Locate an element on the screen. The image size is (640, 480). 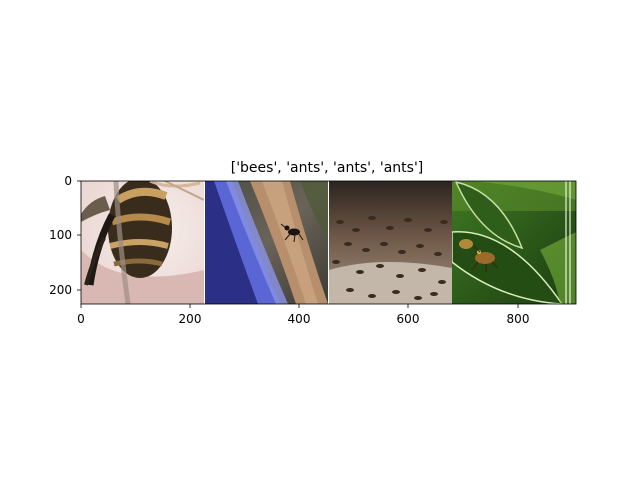
x-tick-label: 600 is located at coordinates (408, 319).